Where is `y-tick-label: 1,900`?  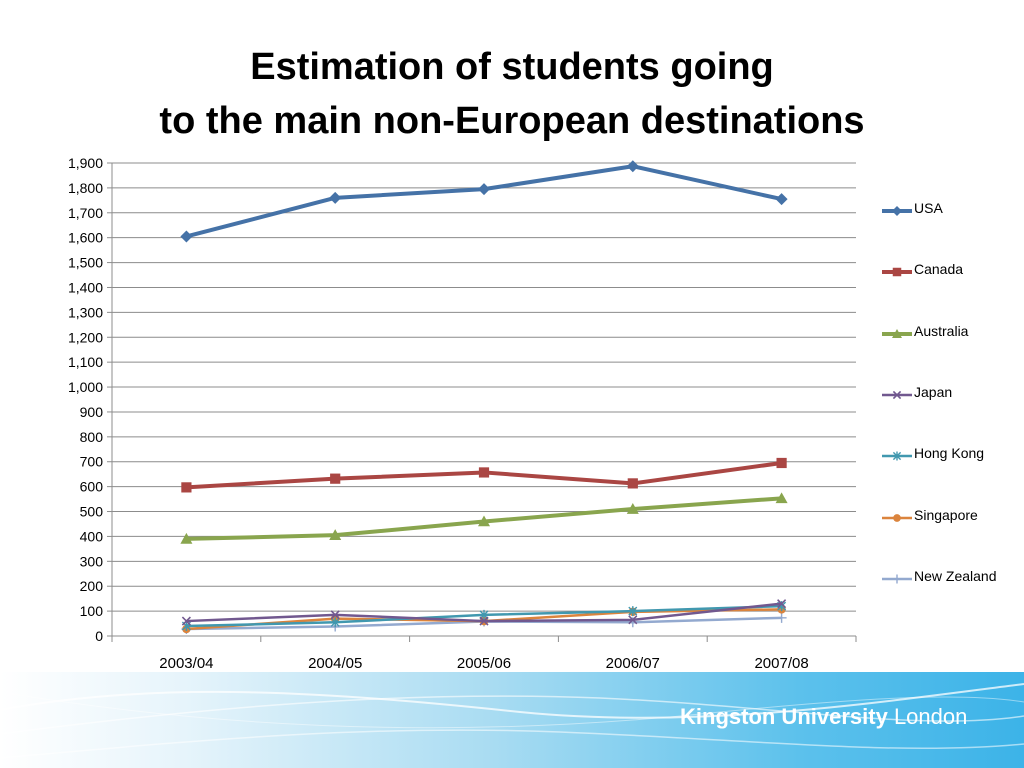
y-tick-label: 1,900 is located at coordinates (85, 163).